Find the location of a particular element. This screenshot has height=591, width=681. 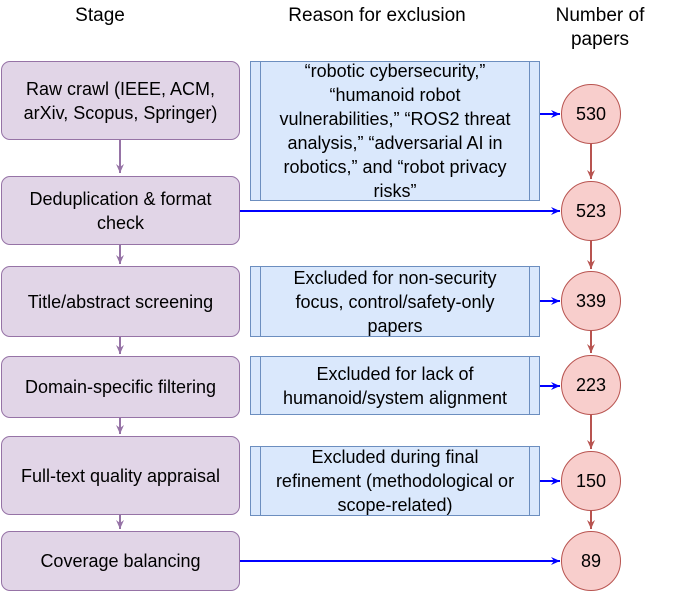

count-coverage: 89 is located at coordinates (591, 561).